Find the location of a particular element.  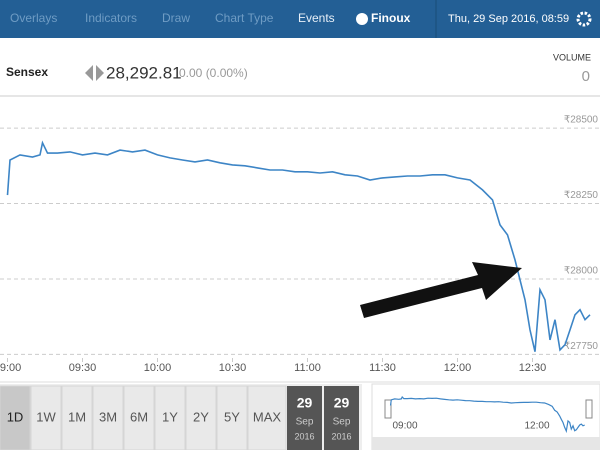

range-label: 3M is located at coordinates (108, 416).